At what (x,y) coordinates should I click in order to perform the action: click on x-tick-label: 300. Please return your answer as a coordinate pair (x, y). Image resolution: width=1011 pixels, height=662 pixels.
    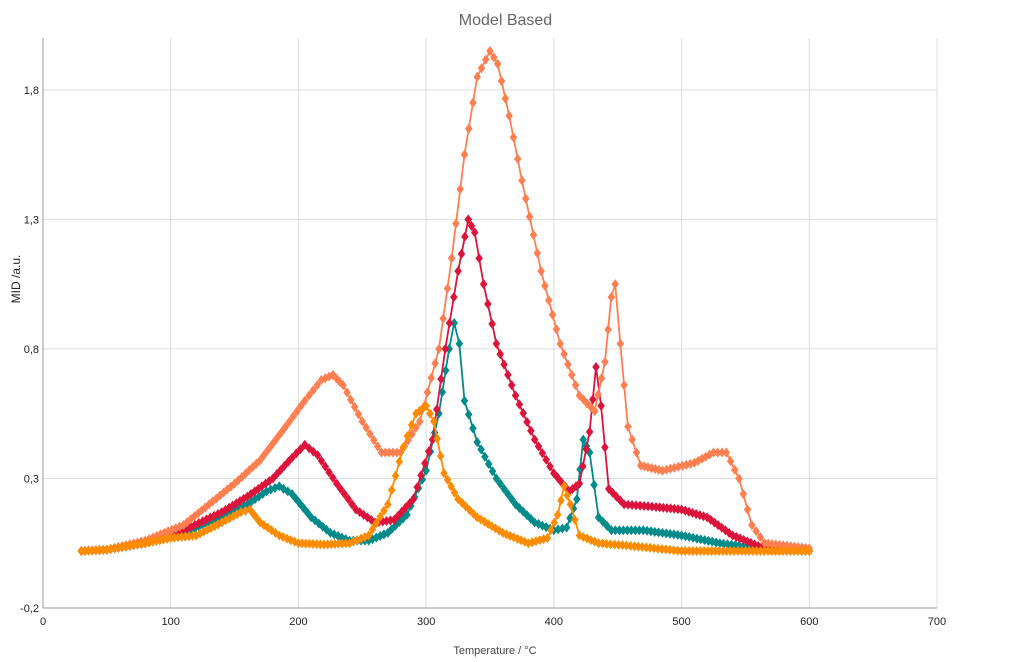
    Looking at the image, I should click on (426, 622).